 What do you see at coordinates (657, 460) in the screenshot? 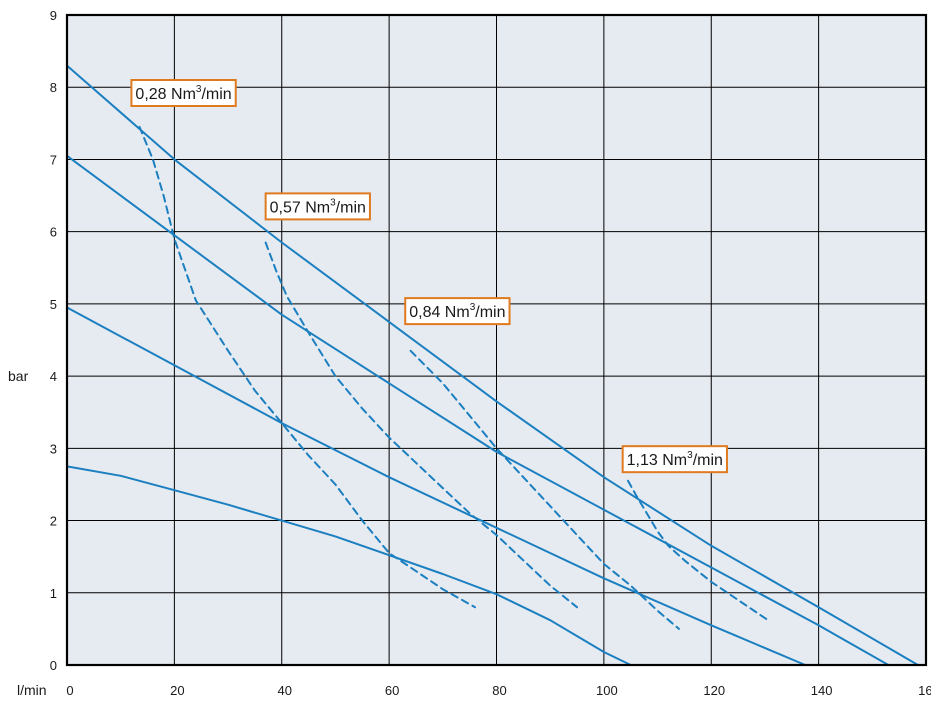
I see `callout-value: 1,13 Nm` at bounding box center [657, 460].